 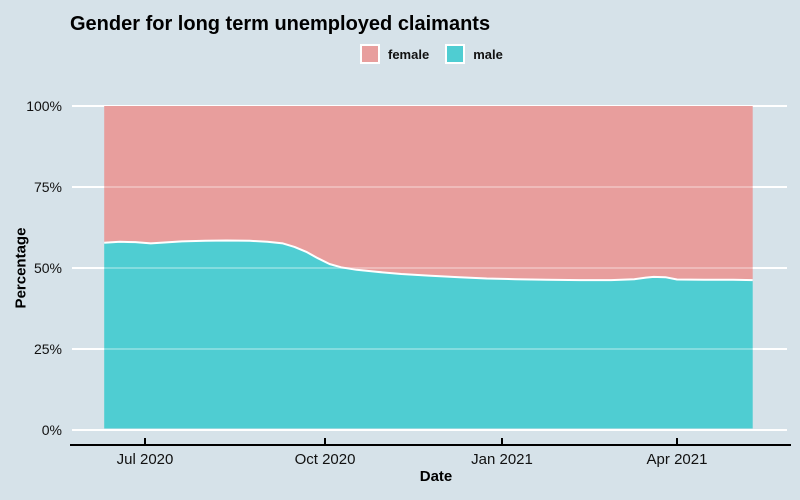 I want to click on x-axis-ticks, so click(x=411, y=441).